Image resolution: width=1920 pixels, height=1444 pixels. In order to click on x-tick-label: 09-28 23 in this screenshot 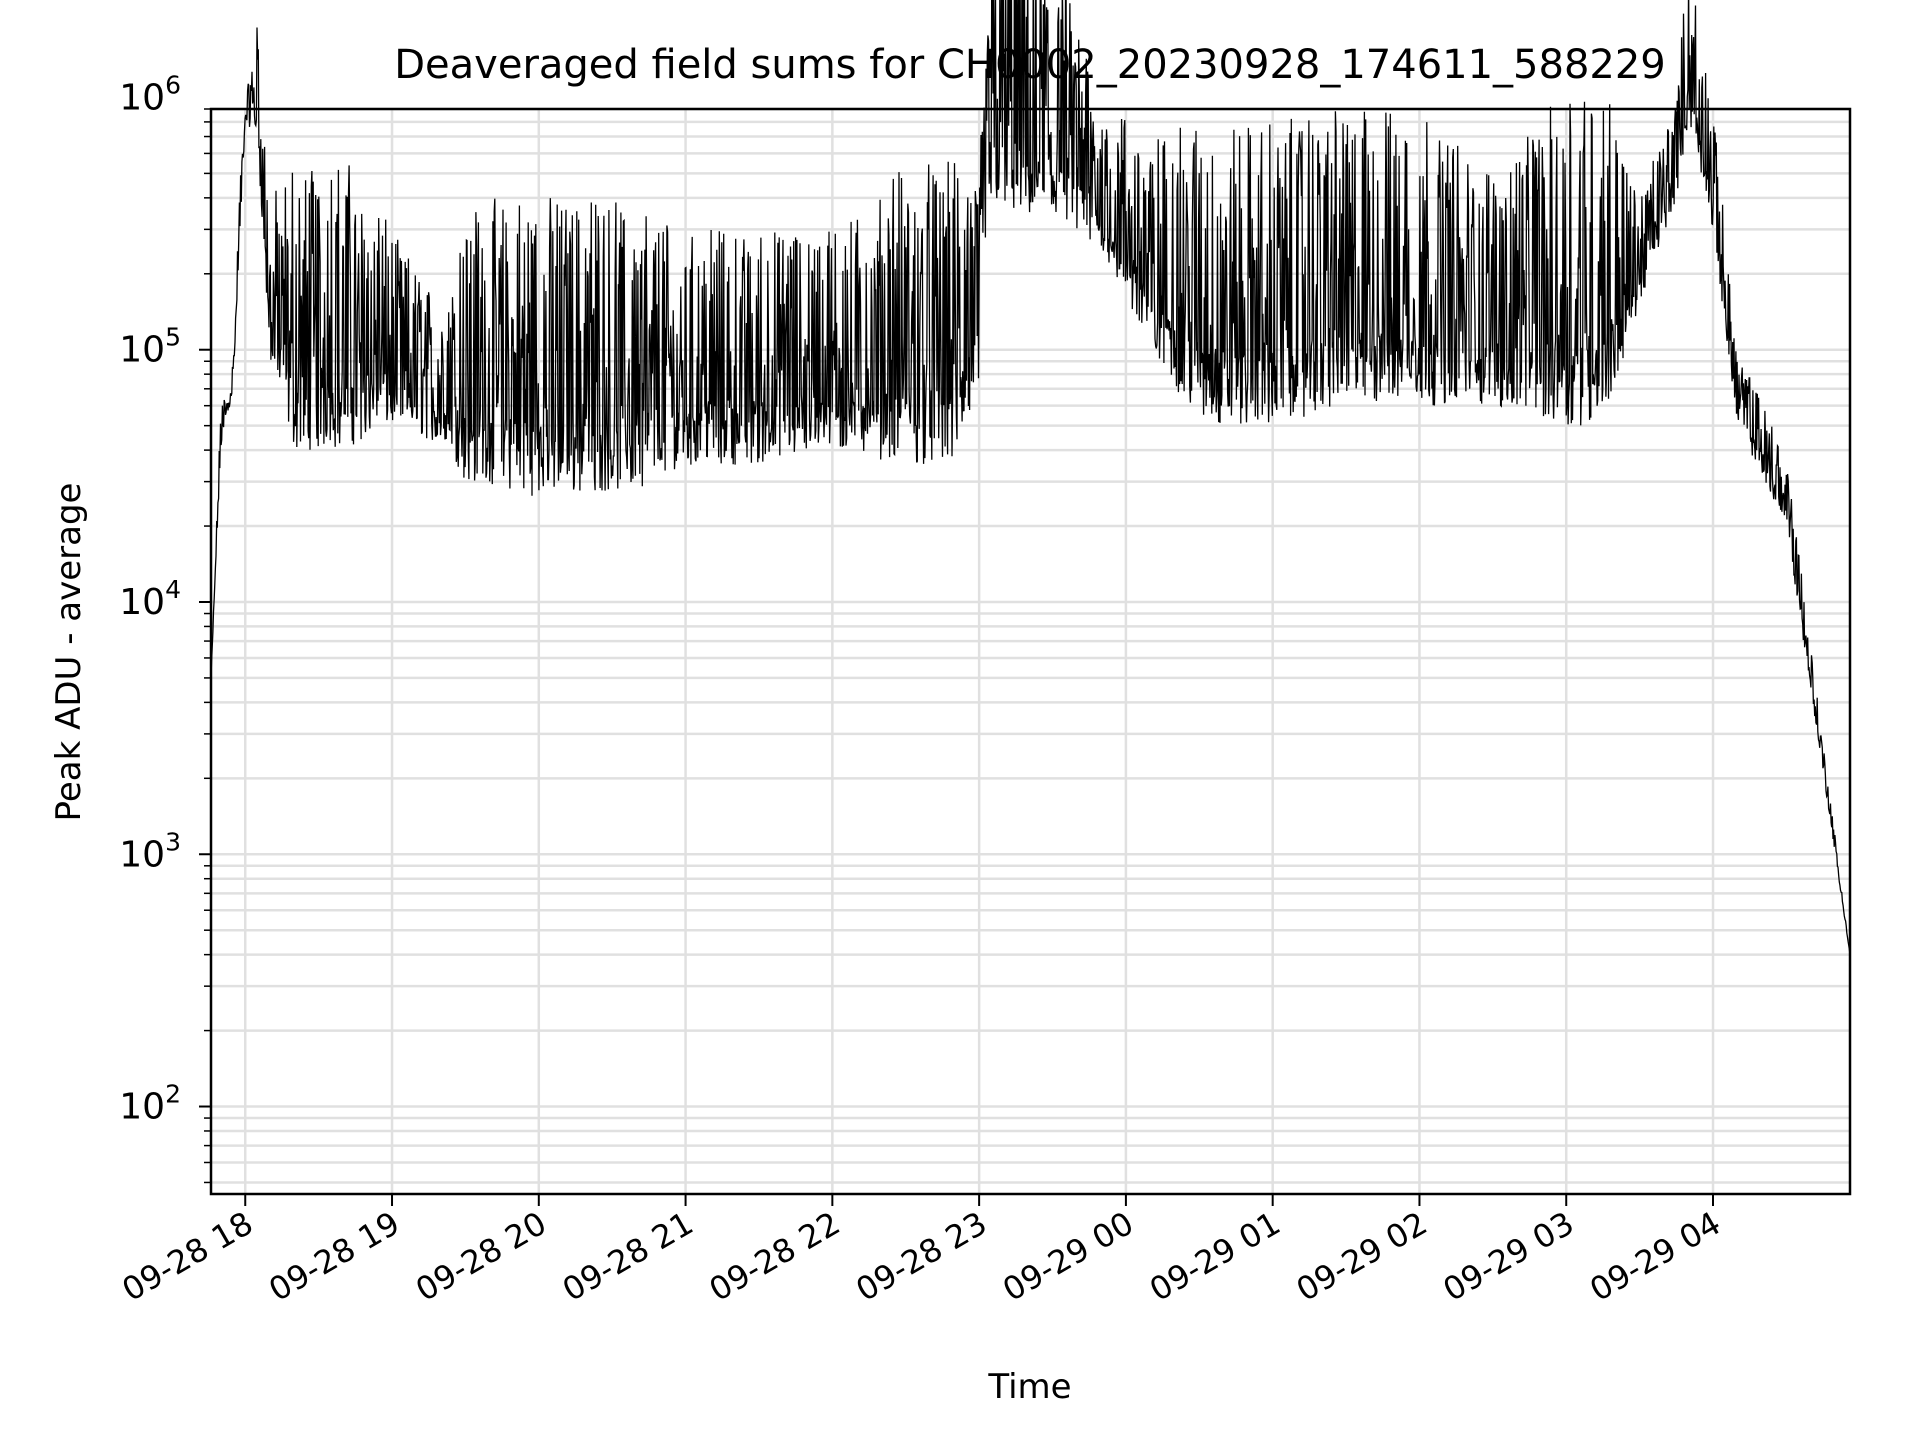, I will do `click(922, 1256)`.